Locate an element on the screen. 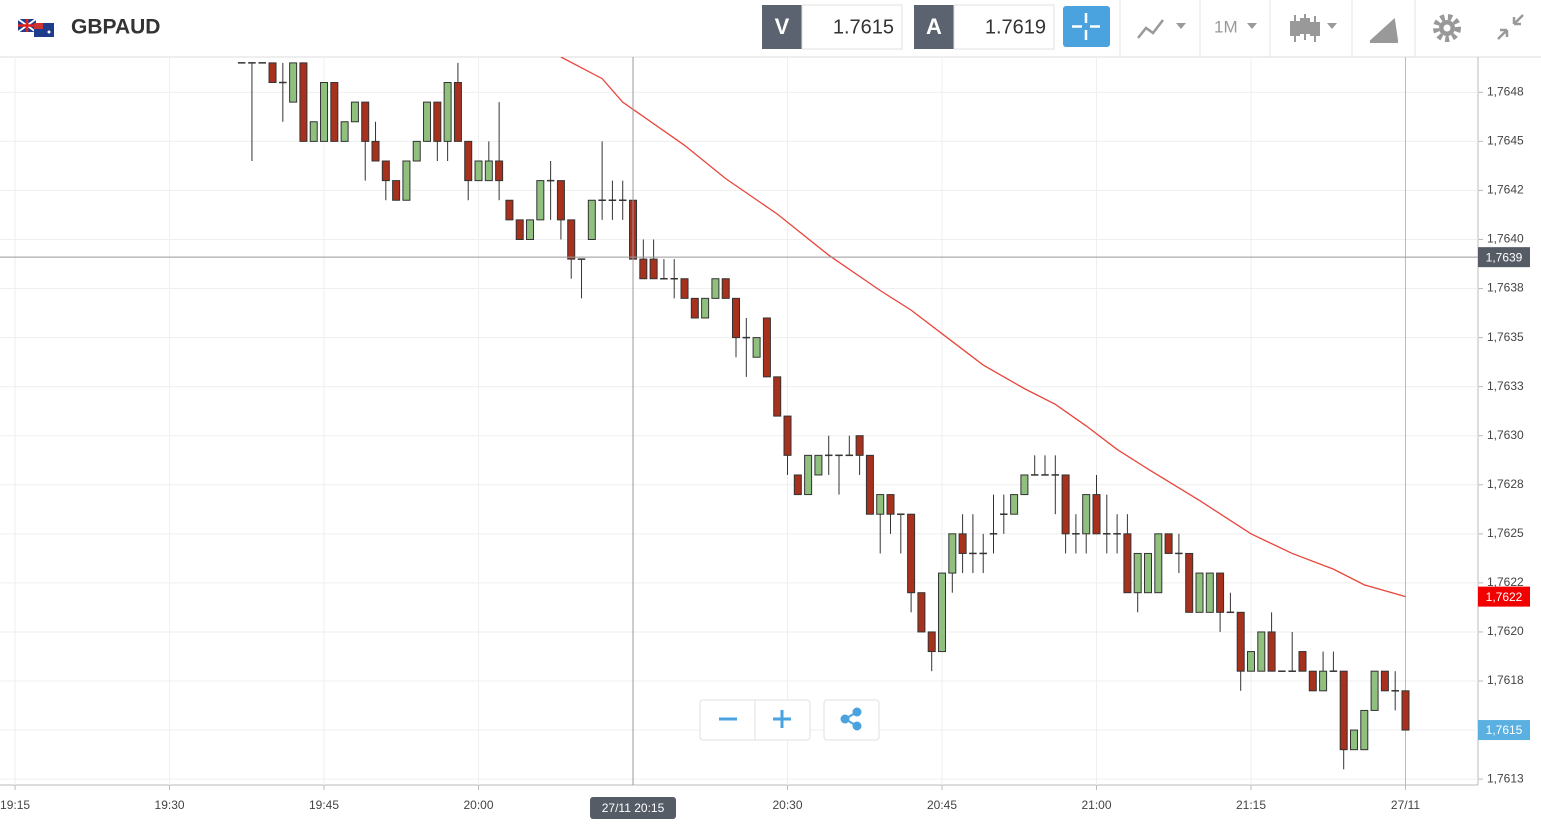  buy-button is located at coordinates (934, 27).